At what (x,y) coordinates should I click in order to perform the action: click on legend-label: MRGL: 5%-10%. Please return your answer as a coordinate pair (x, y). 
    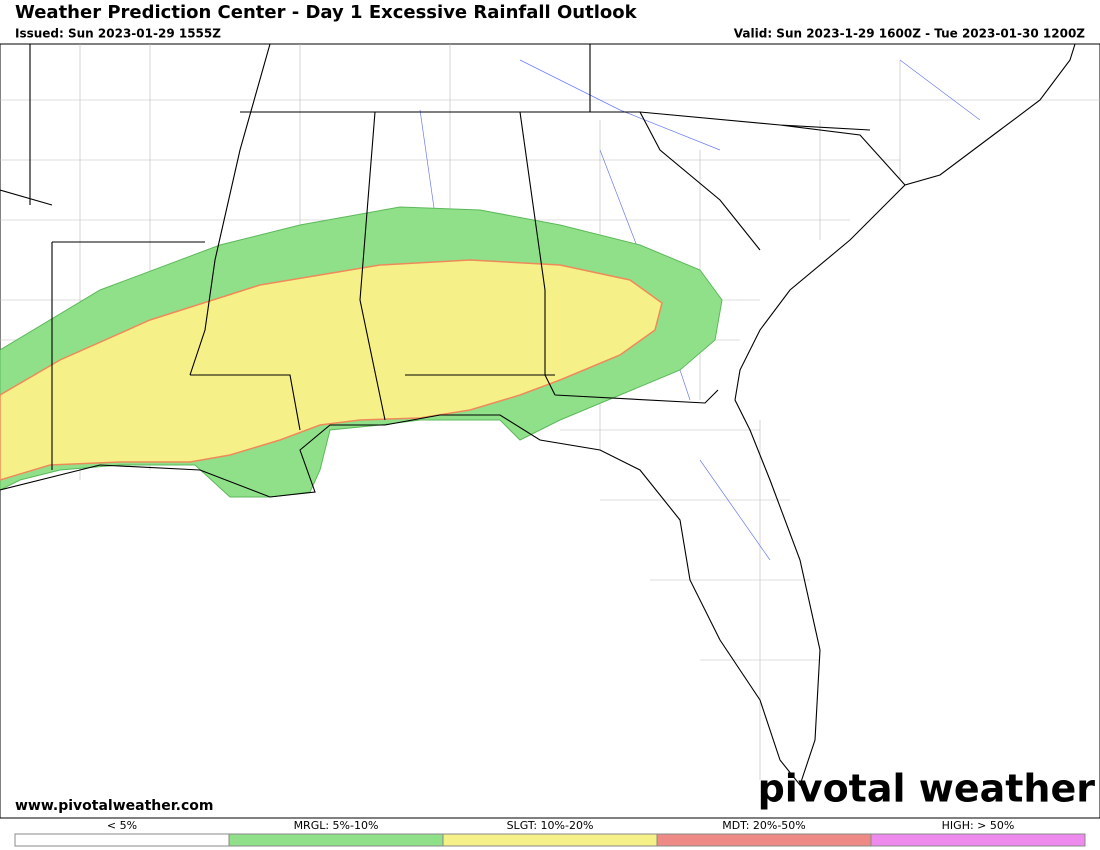
    Looking at the image, I should click on (336, 825).